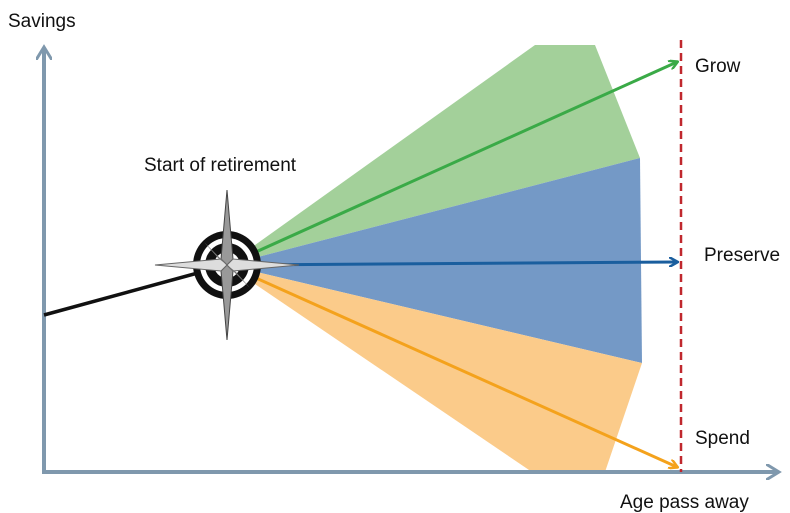  I want to click on spend-label: Spend, so click(722, 438).